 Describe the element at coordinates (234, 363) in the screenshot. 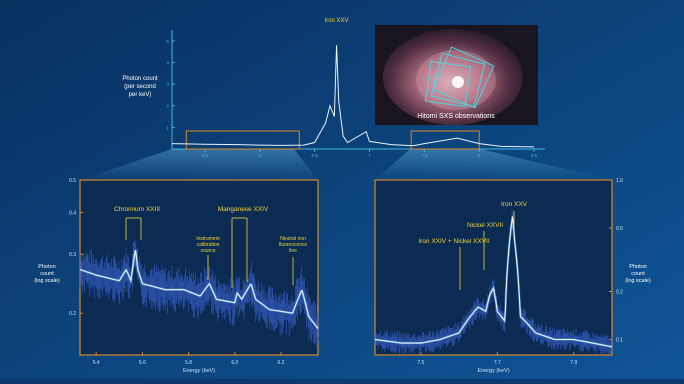

I see `leftG-x-tick-label: 6.0` at that location.